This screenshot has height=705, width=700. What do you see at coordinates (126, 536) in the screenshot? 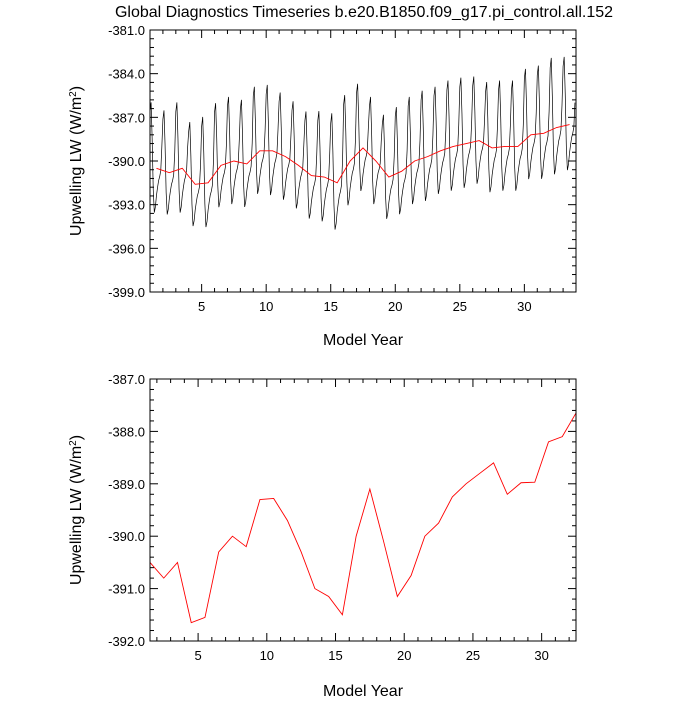
I see `bottom-y-tick-label: -390.0` at bounding box center [126, 536].